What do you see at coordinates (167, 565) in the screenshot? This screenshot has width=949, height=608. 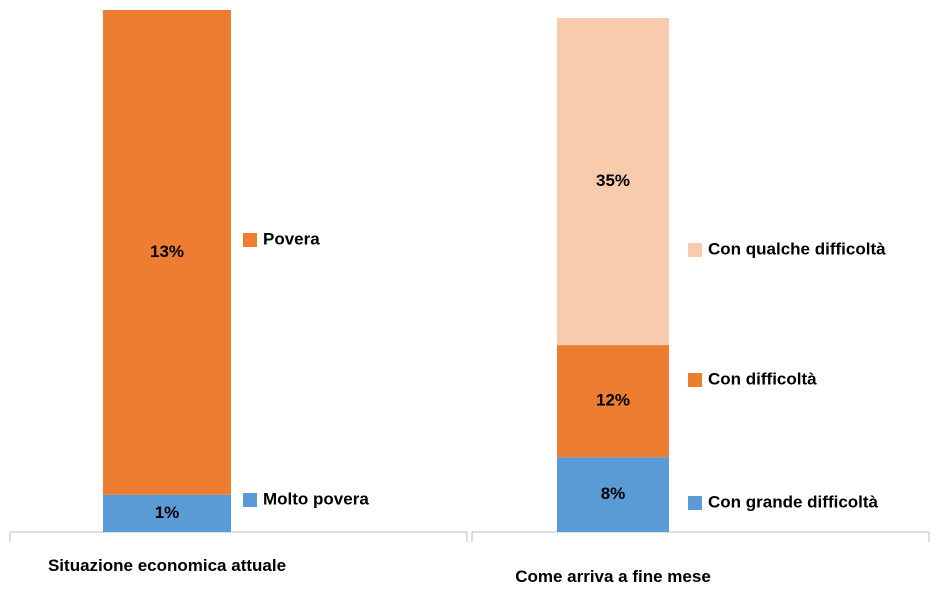 I see `category-label: Situazione economica attuale` at bounding box center [167, 565].